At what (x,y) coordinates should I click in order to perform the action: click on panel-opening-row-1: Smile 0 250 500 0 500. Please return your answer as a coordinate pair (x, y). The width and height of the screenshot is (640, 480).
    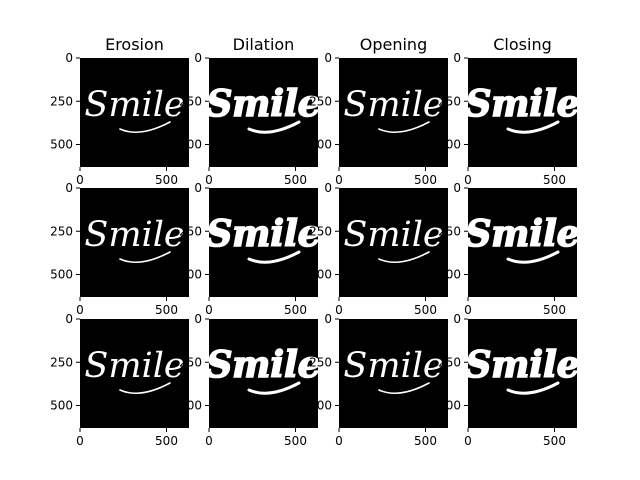
    Looking at the image, I should click on (378, 119).